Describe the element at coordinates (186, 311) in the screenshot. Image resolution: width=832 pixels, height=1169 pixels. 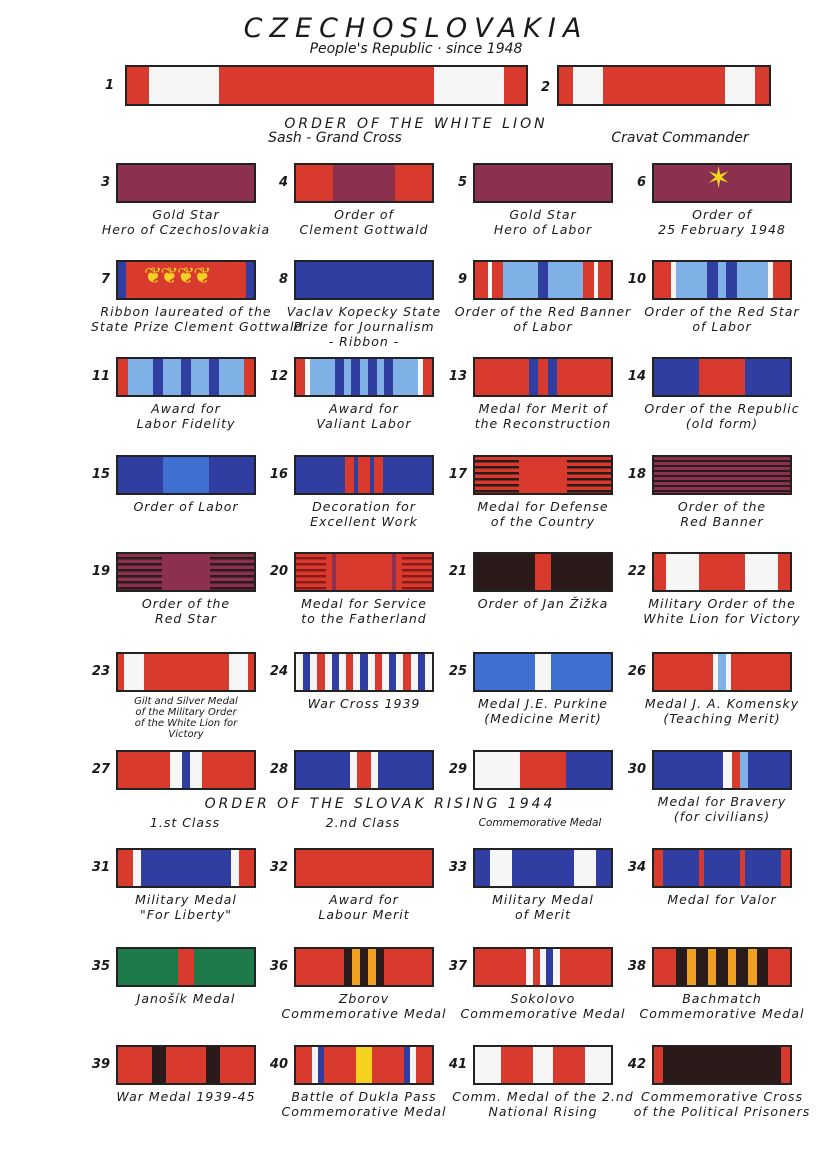
I see `ribbon-caption: Ribbon laureated of the` at that location.